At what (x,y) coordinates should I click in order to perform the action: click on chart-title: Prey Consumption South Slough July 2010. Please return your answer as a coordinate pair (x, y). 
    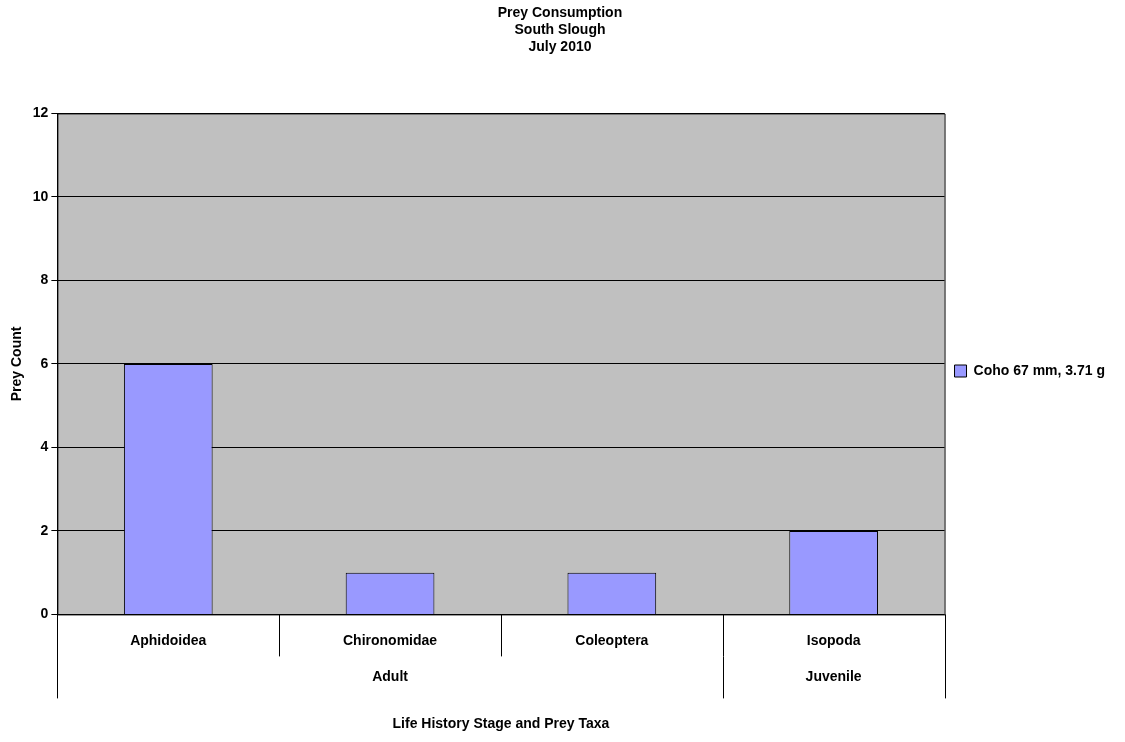
    Looking at the image, I should click on (560, 29).